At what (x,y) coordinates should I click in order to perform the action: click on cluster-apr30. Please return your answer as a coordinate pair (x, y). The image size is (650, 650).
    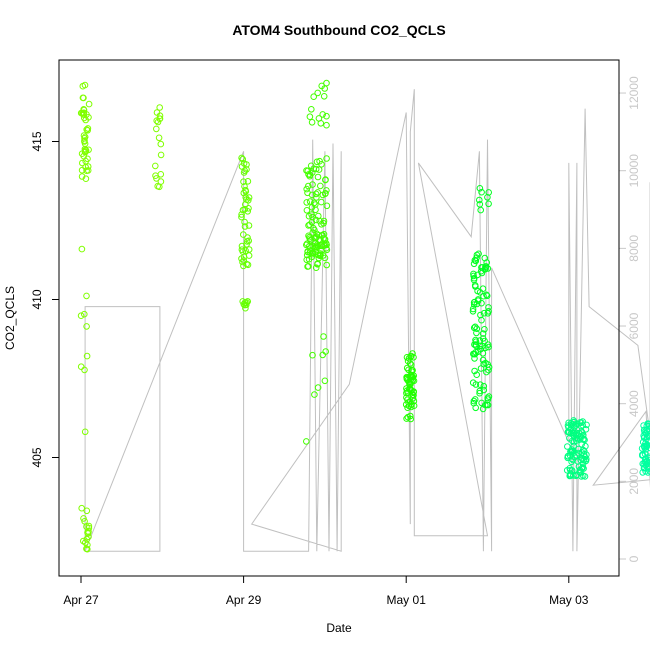
    Looking at the image, I should click on (317, 262).